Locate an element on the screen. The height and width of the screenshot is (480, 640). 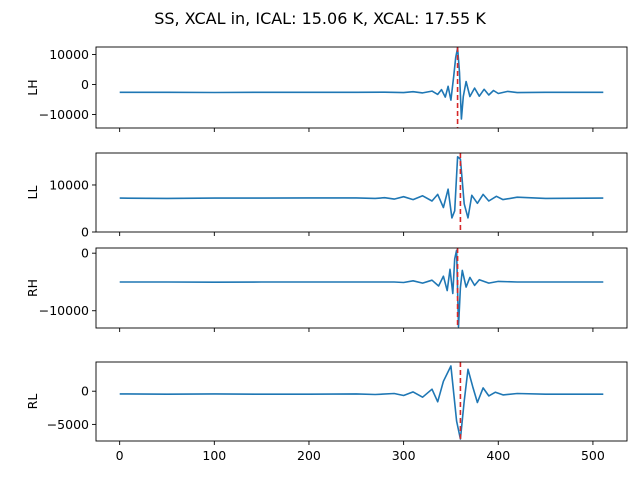
series-line-lh is located at coordinates (361, 83).